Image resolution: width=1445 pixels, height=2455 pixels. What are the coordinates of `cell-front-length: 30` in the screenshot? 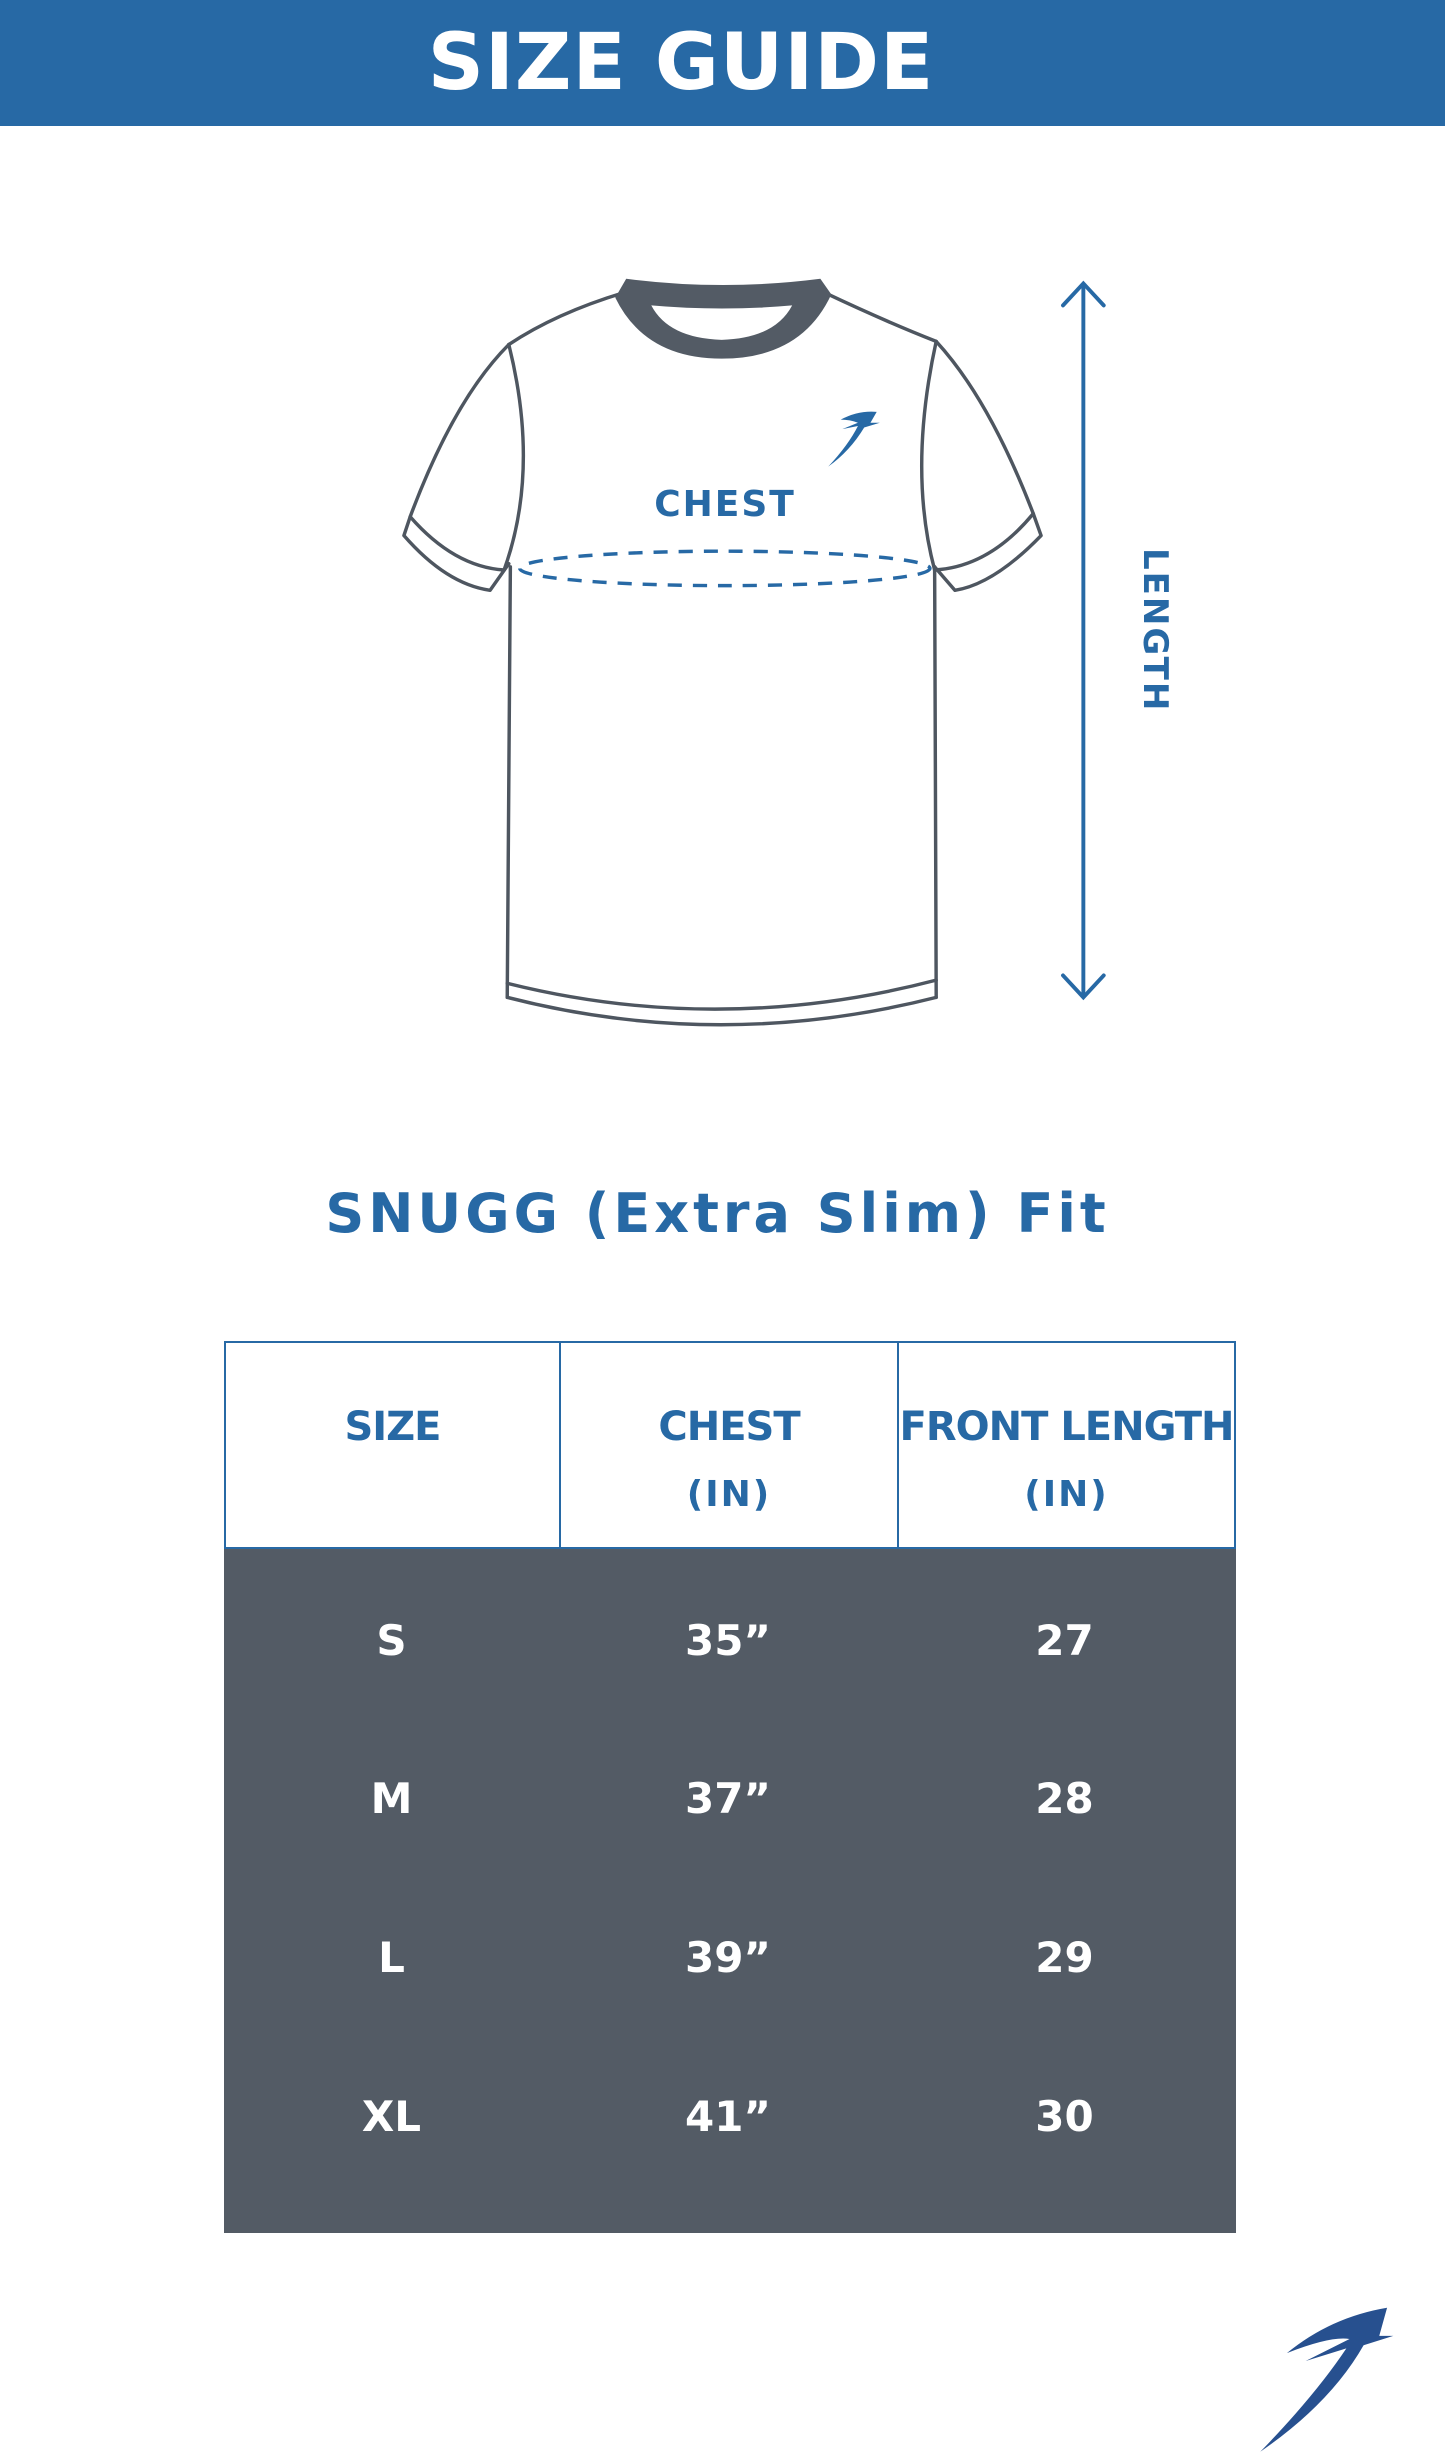 It's located at (1064, 2116).